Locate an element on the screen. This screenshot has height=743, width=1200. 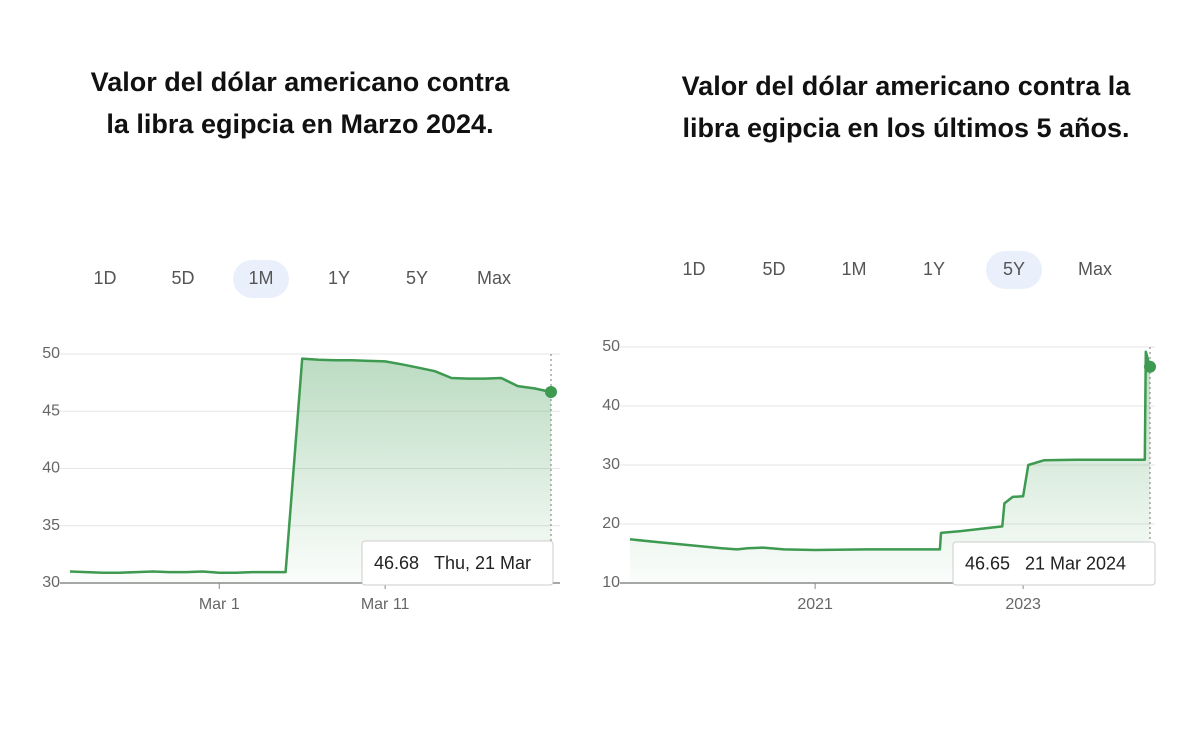
chart-title: Valor del dólar americano contra is located at coordinates (301, 82).